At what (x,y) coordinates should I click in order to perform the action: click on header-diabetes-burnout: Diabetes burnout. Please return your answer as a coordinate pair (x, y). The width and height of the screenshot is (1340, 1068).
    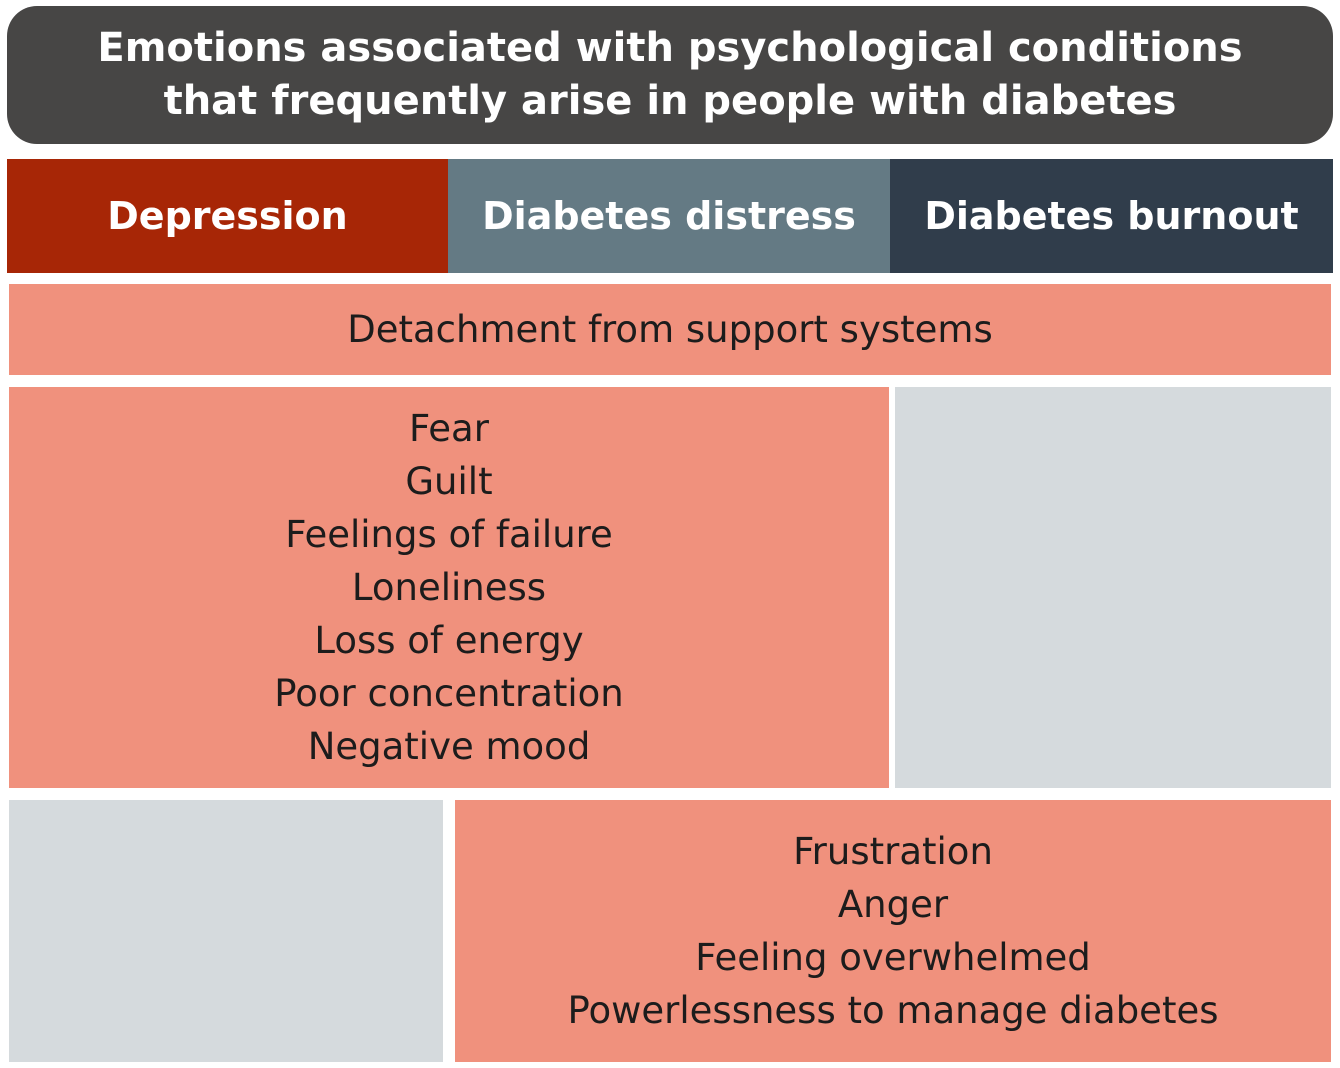
    Looking at the image, I should click on (1111, 216).